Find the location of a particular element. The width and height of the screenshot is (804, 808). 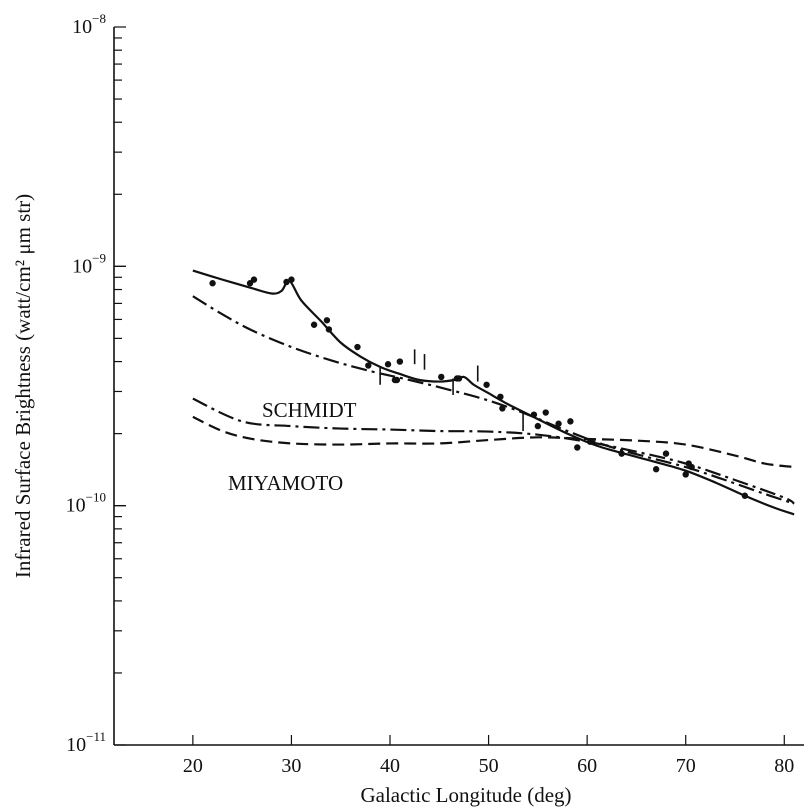

x-tick-label: 40 is located at coordinates (390, 766).